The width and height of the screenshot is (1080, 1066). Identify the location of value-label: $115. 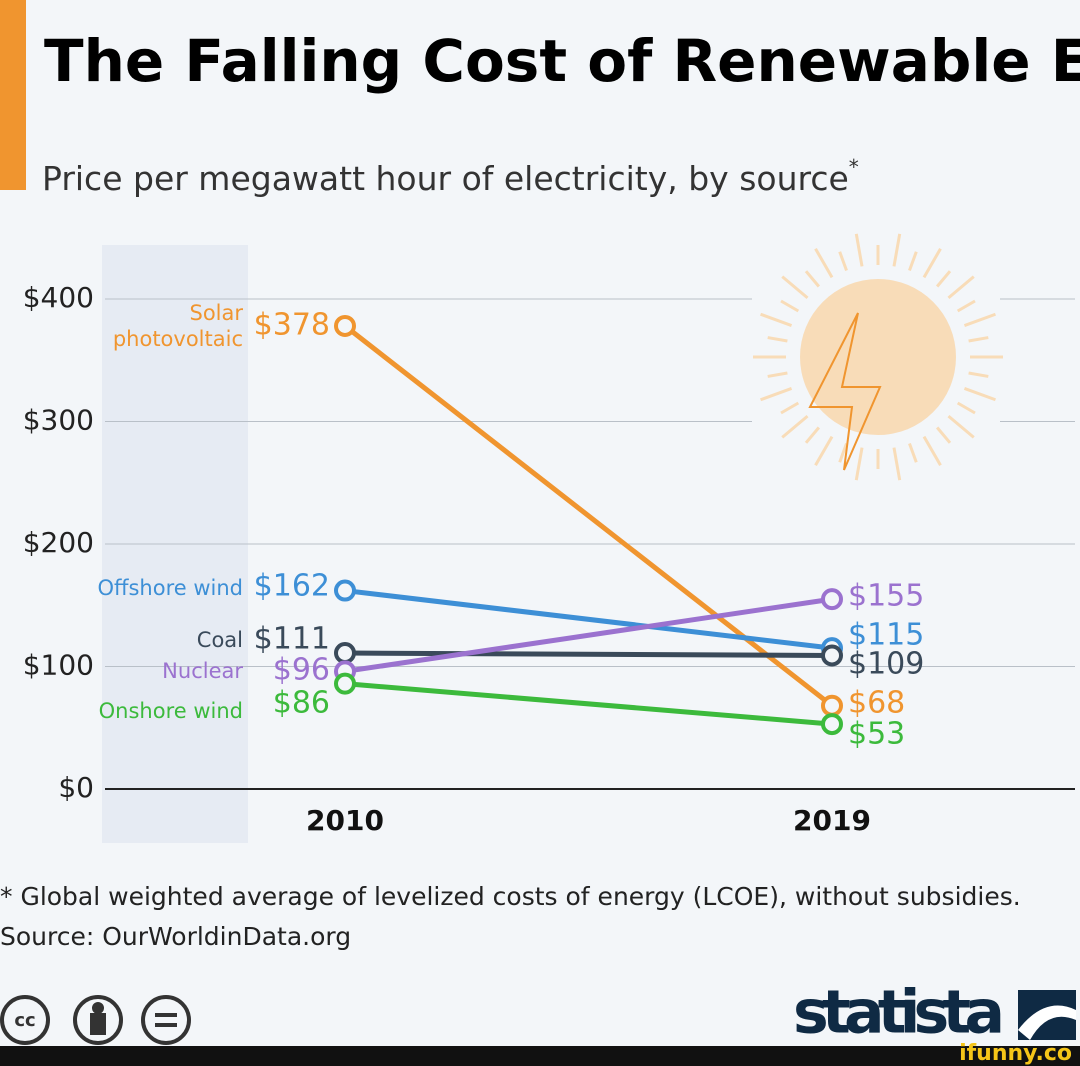
(886, 635).